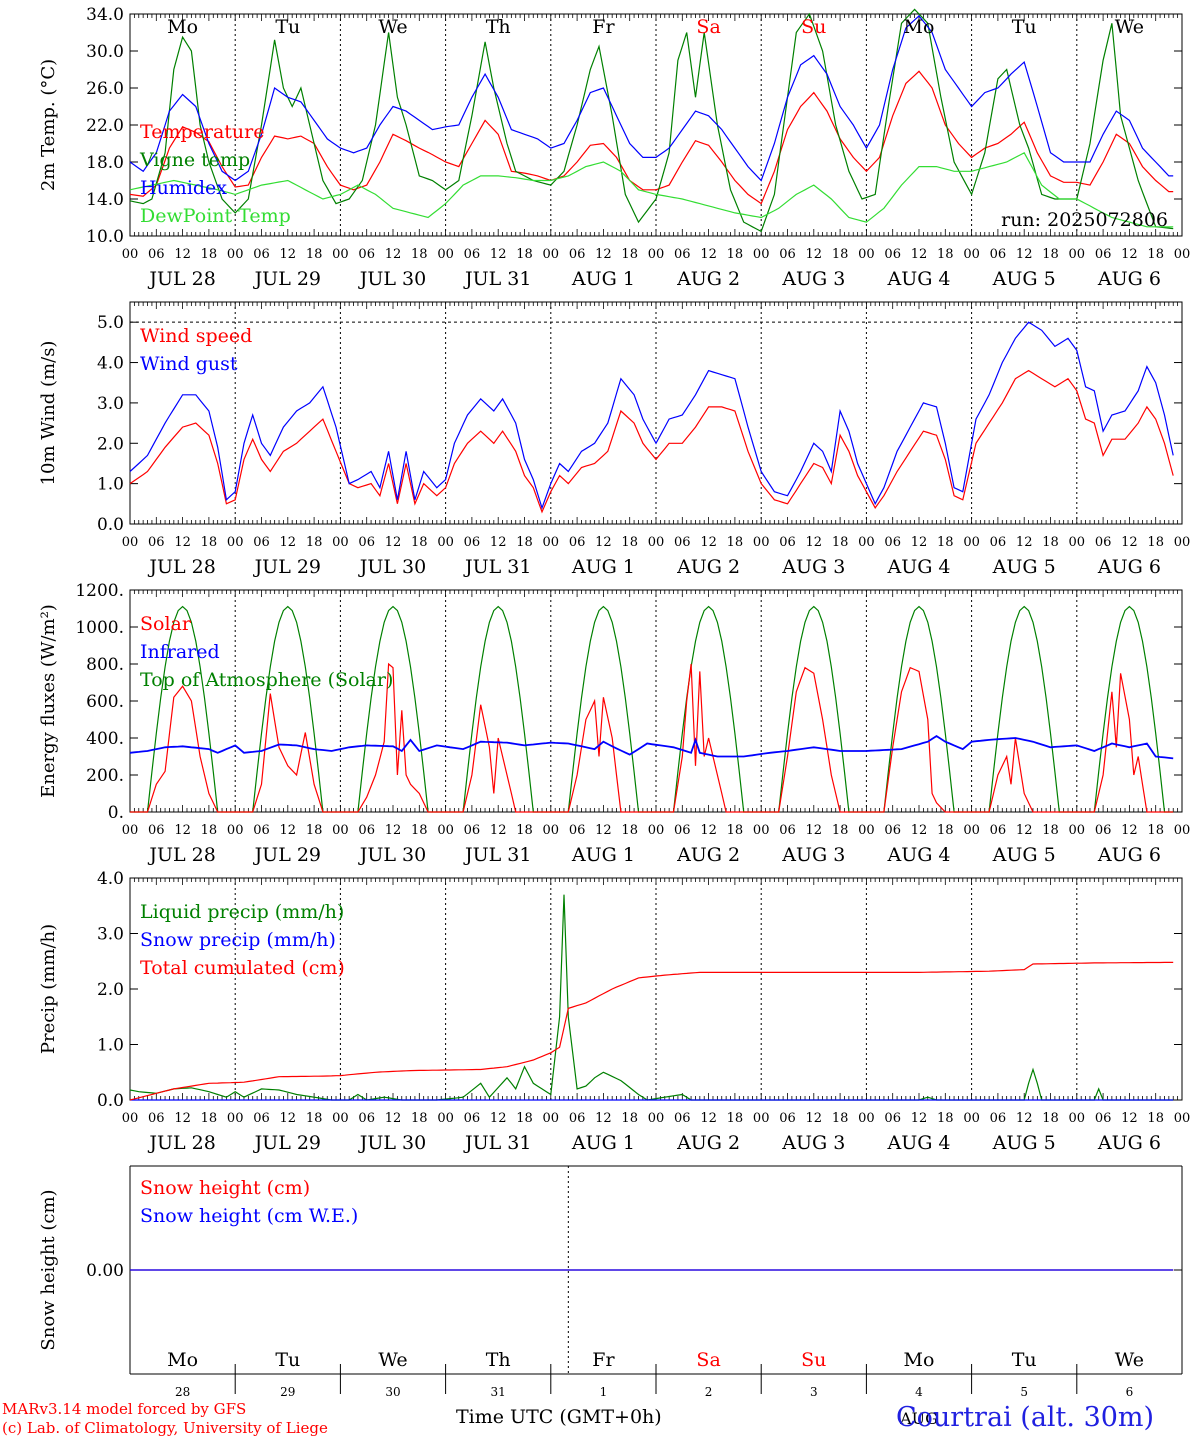 Image resolution: width=1194 pixels, height=1440 pixels. Describe the element at coordinates (181, 567) in the screenshot. I see `panel-2-date-label: JUL 28` at that location.